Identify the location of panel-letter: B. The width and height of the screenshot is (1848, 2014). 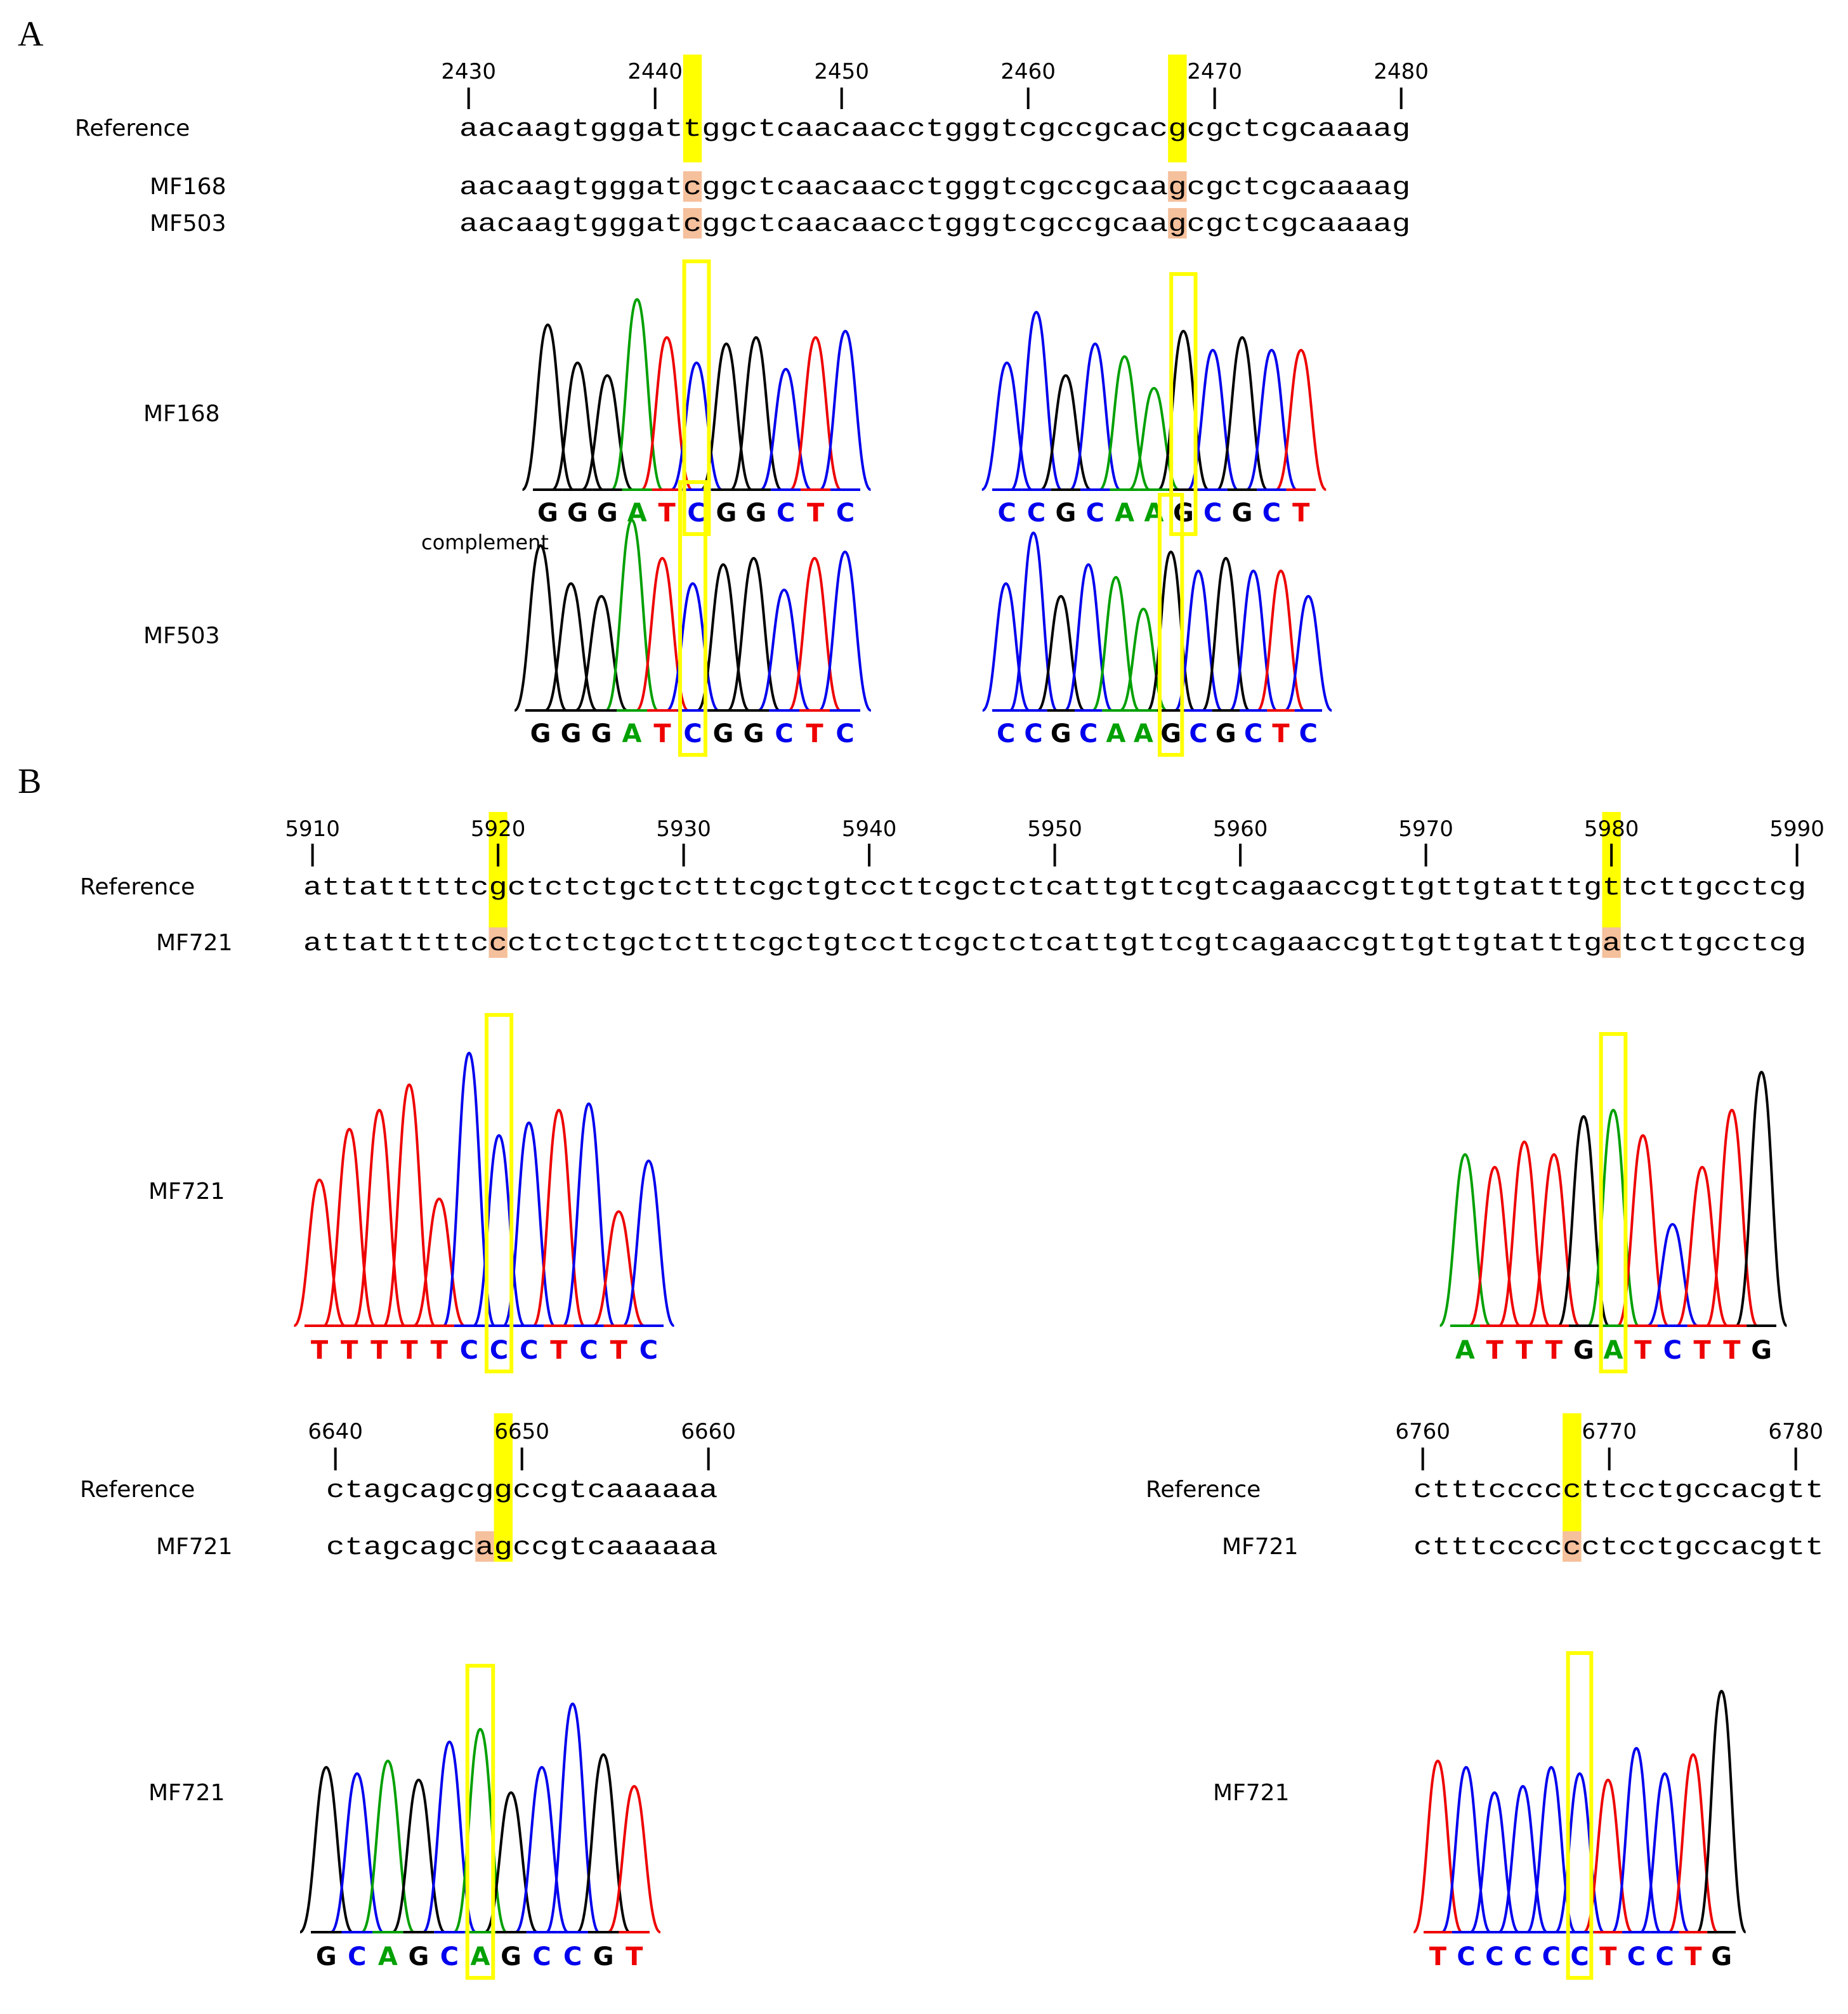
(29, 781).